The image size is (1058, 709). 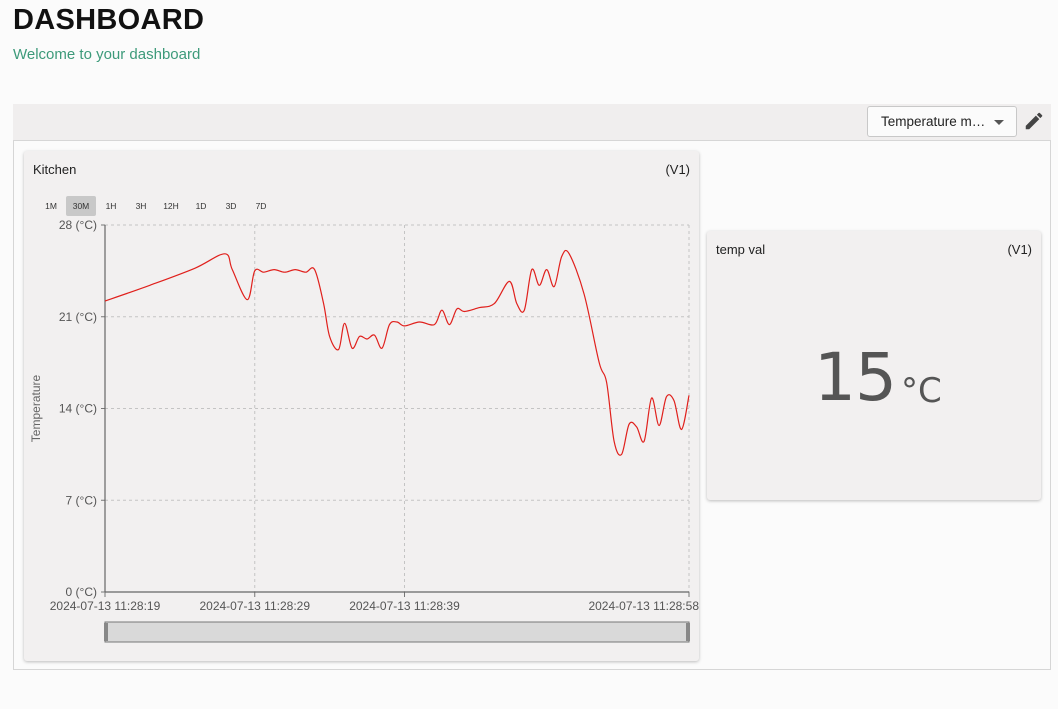 I want to click on value-widget-title: temp val, so click(x=741, y=249).